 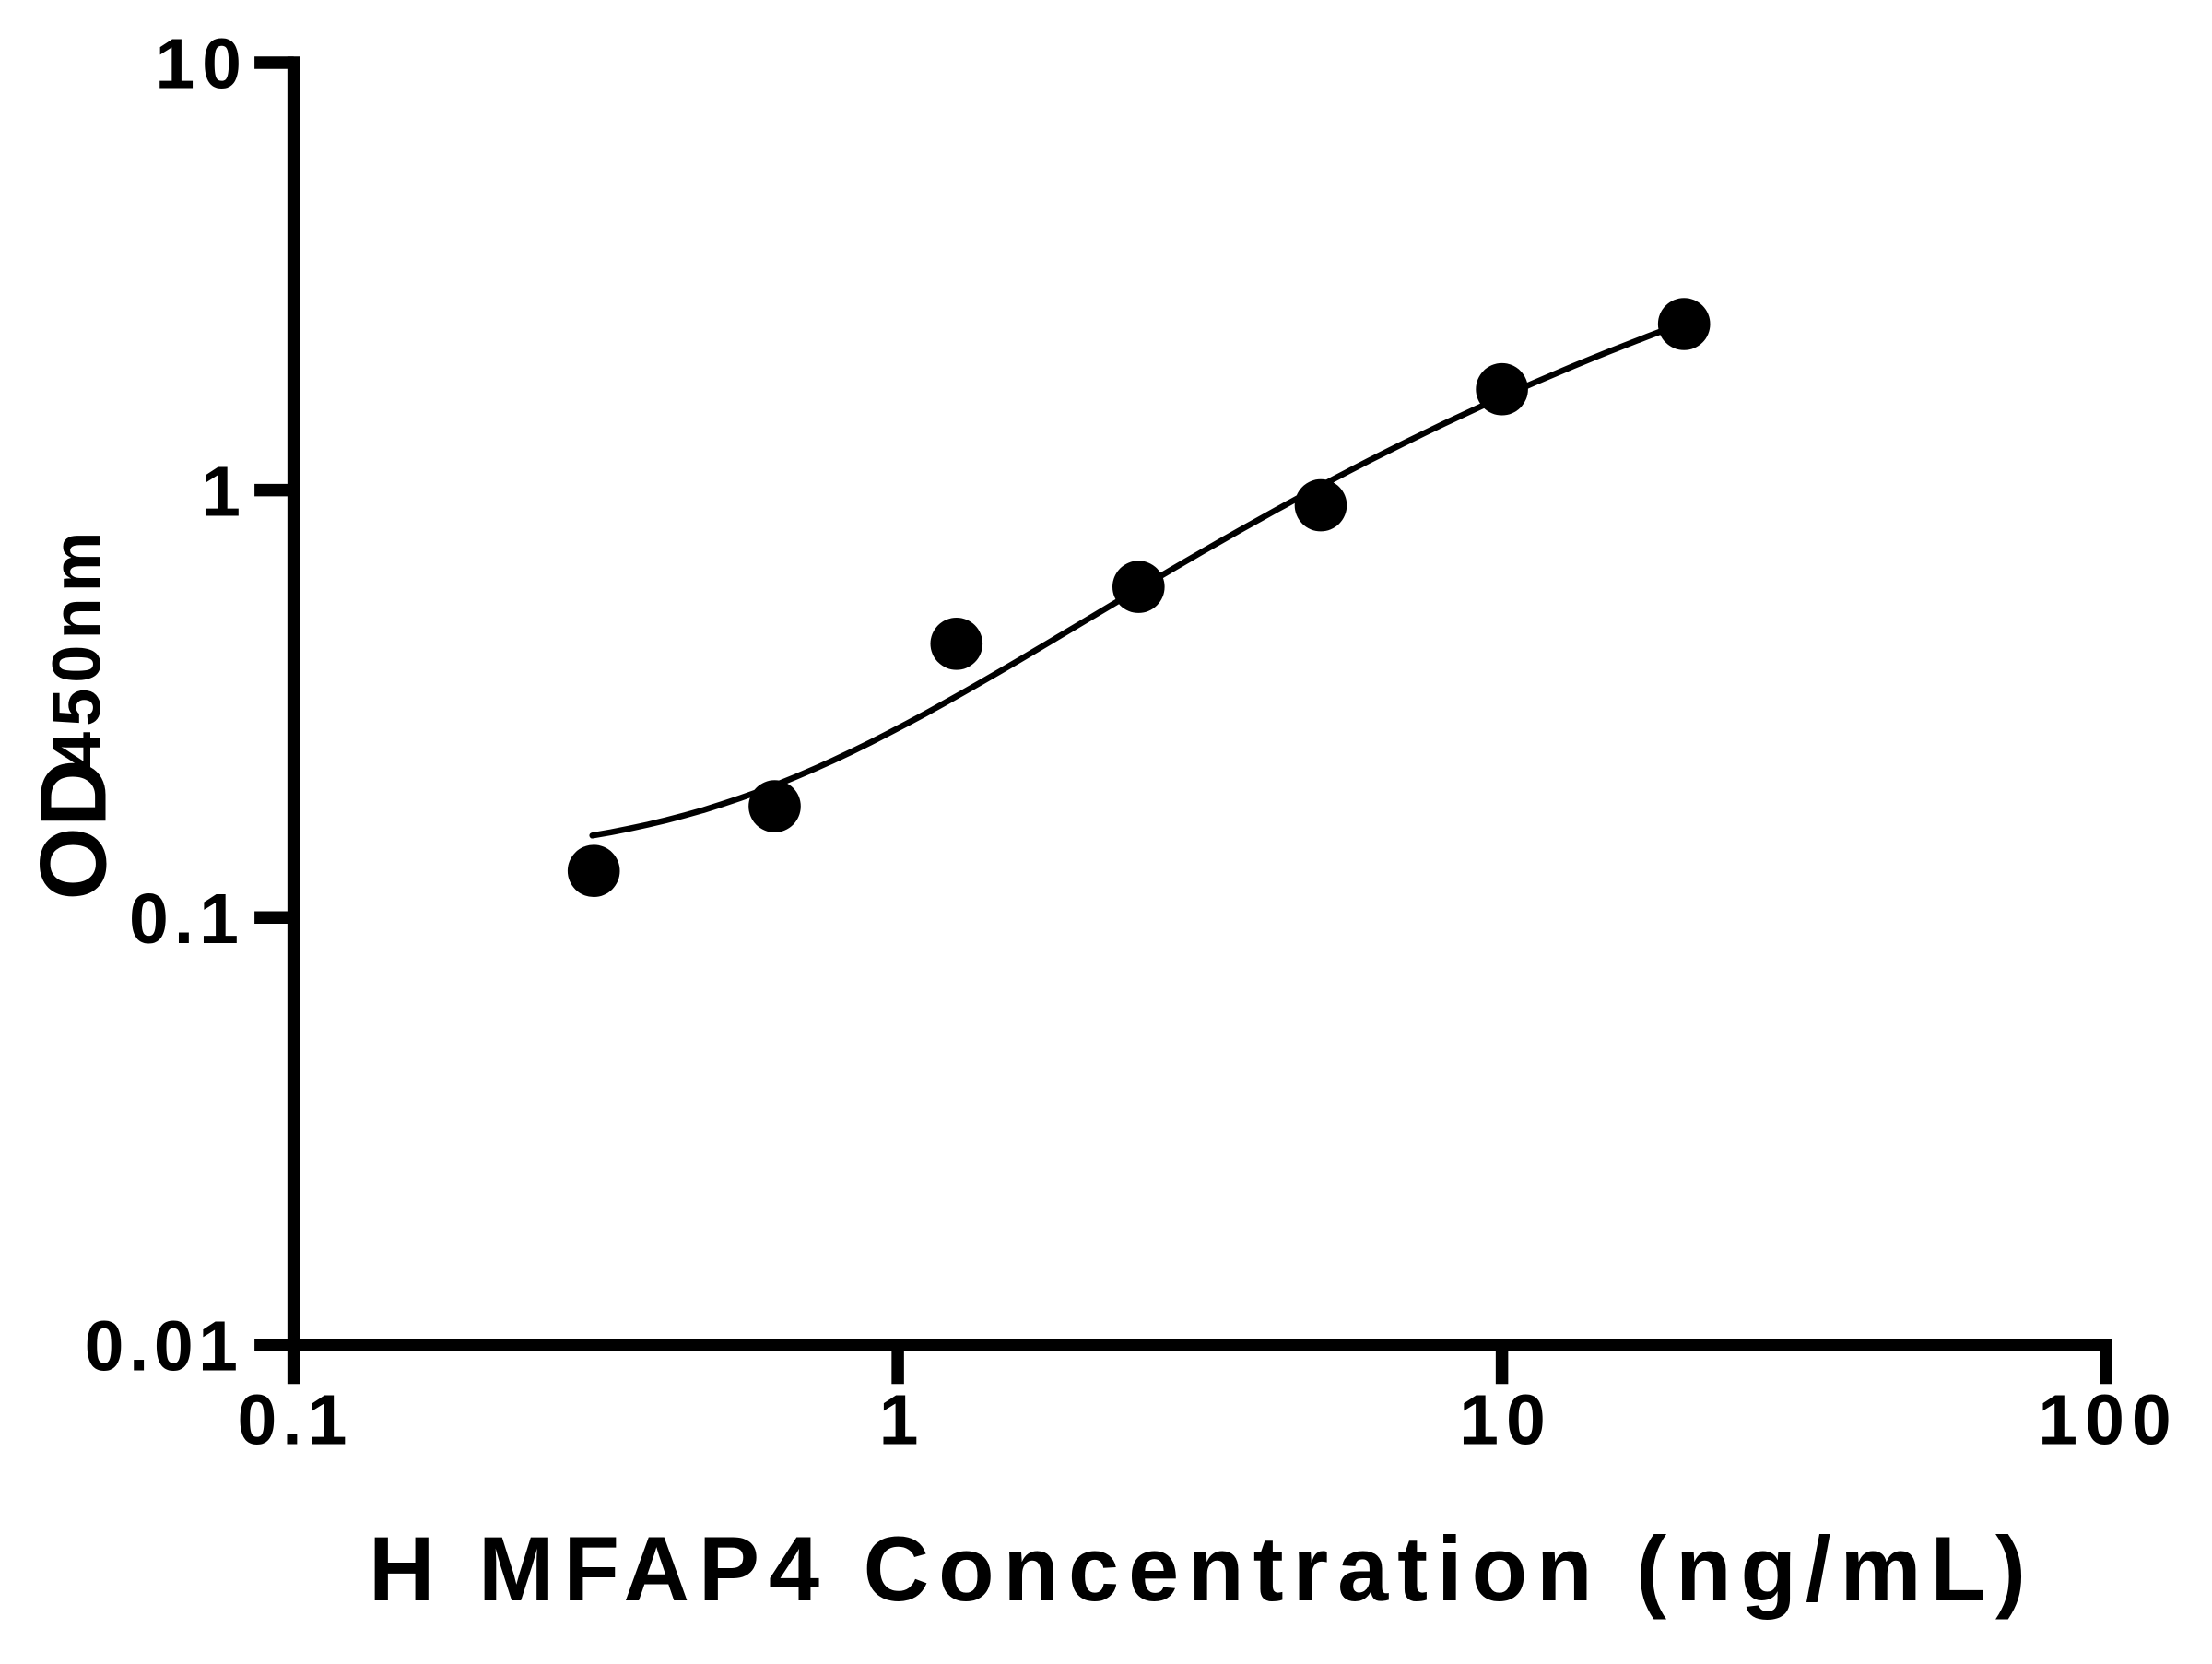 I want to click on svg-text: 450nm, so click(x=77, y=648).